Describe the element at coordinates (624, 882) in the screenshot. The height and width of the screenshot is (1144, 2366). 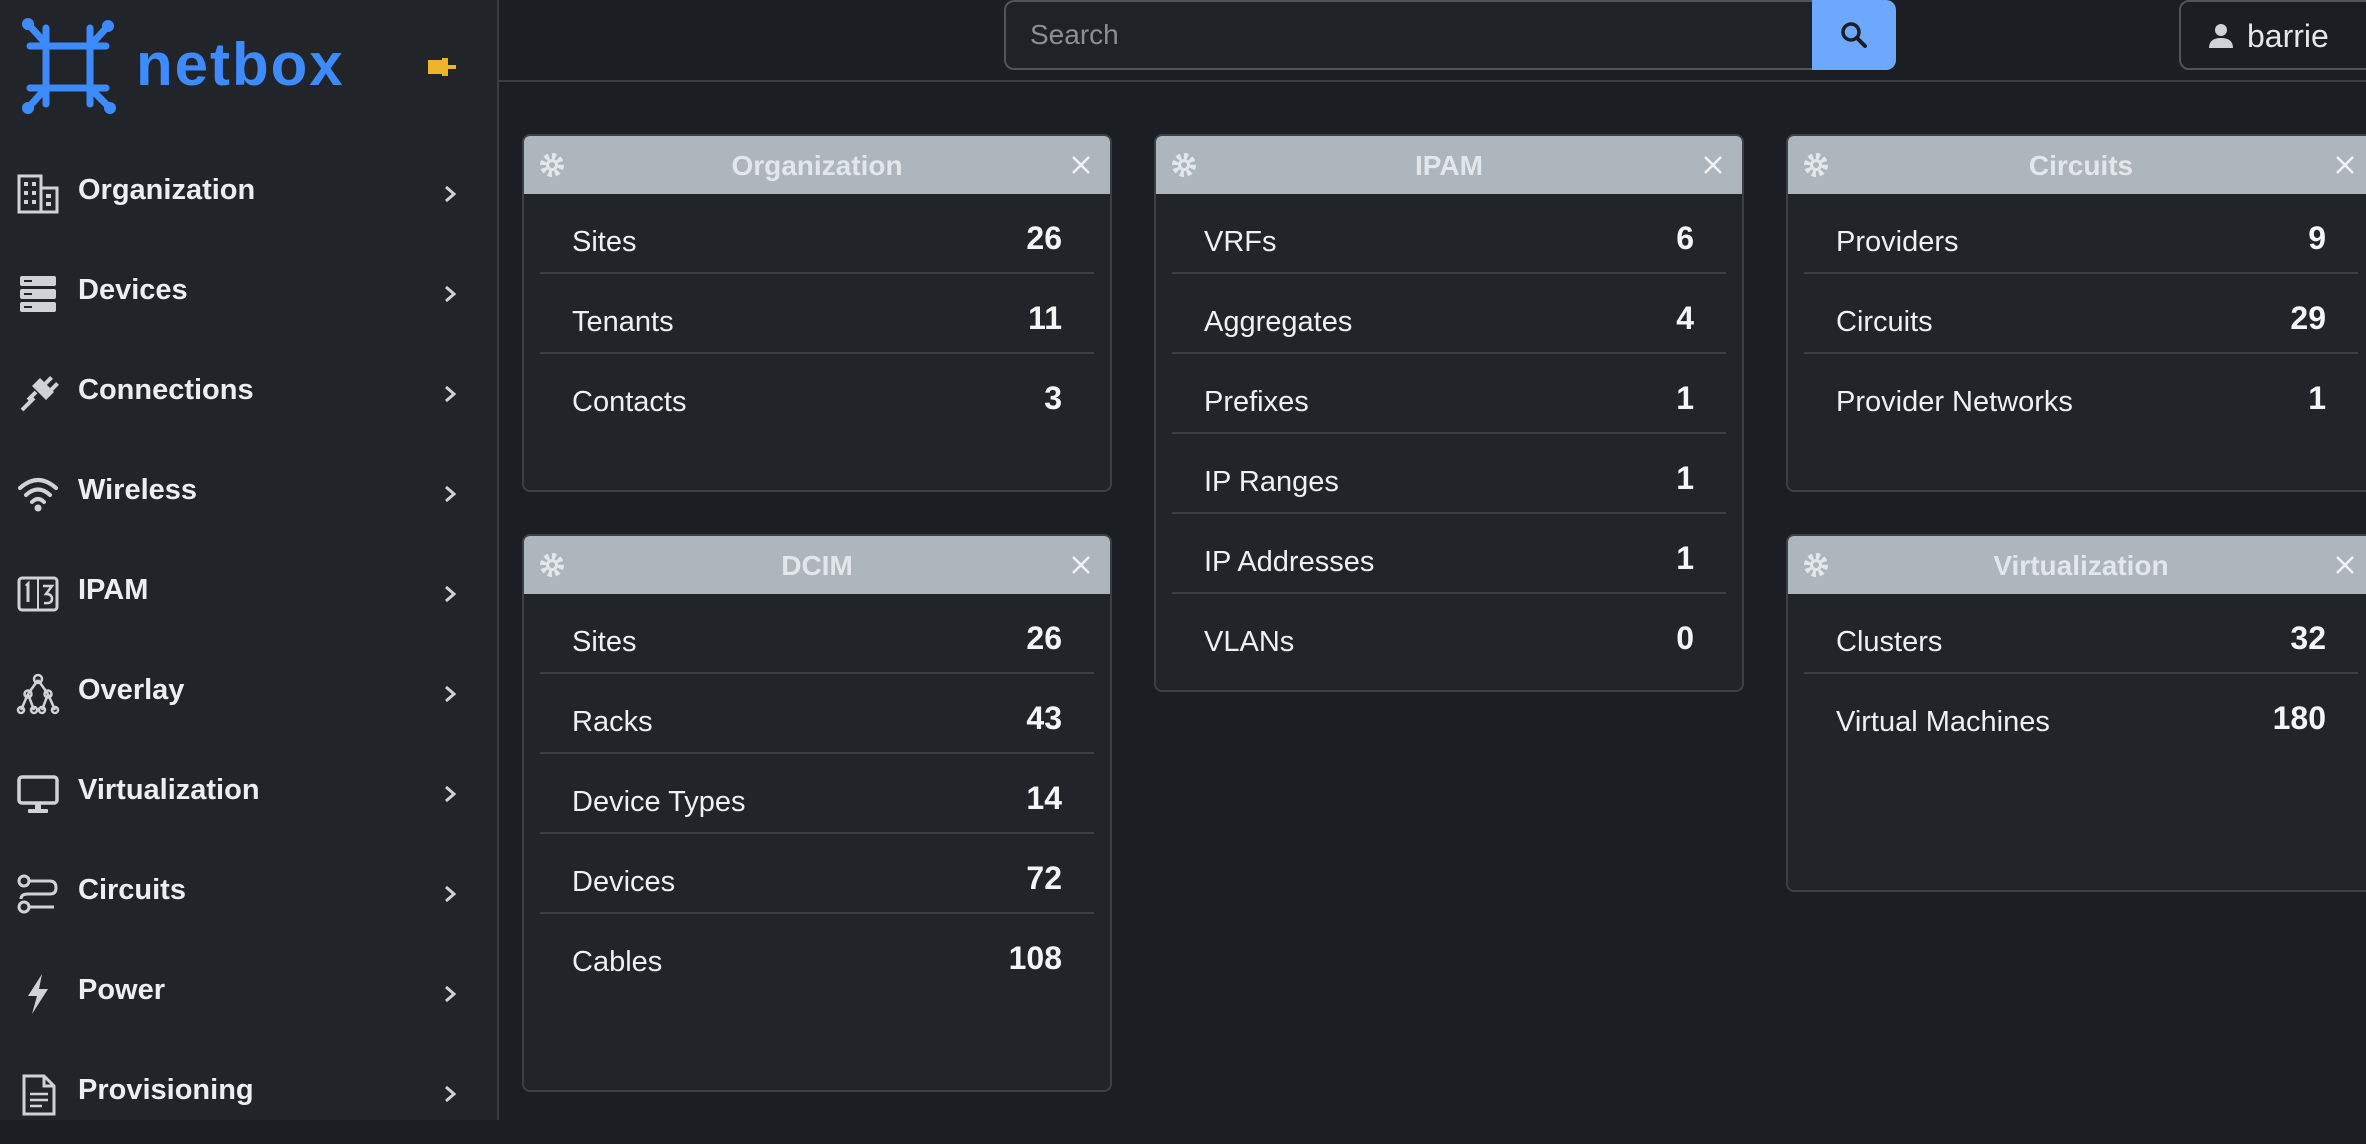
I see `row-label: Devices` at that location.